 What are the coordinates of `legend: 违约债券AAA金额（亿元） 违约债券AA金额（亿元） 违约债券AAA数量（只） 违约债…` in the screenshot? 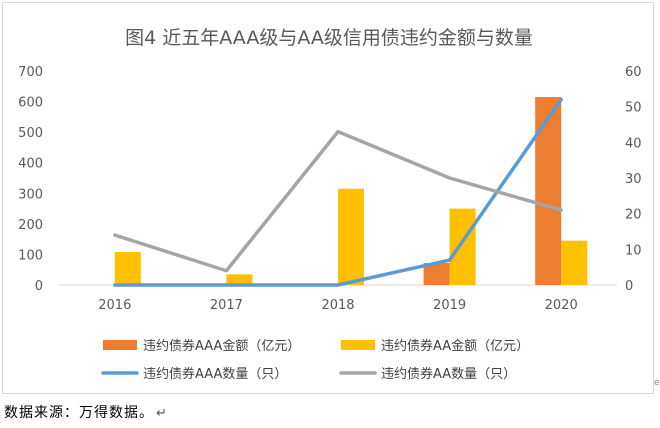 It's located at (315, 360).